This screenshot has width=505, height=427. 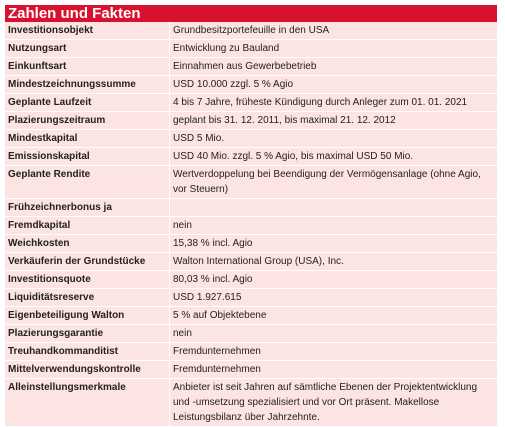 What do you see at coordinates (87, 351) in the screenshot?
I see `row-label: Treuhandkommanditist` at bounding box center [87, 351].